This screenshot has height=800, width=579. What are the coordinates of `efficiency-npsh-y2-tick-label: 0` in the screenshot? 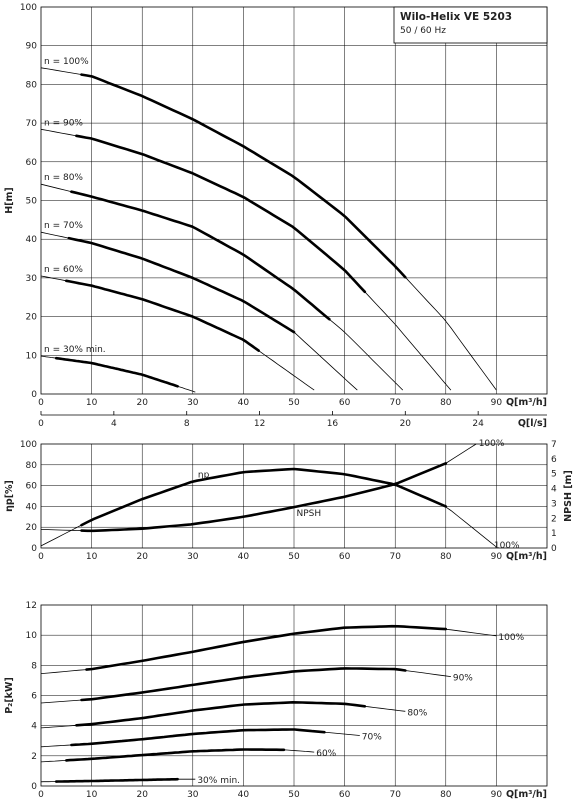 It's located at (554, 549).